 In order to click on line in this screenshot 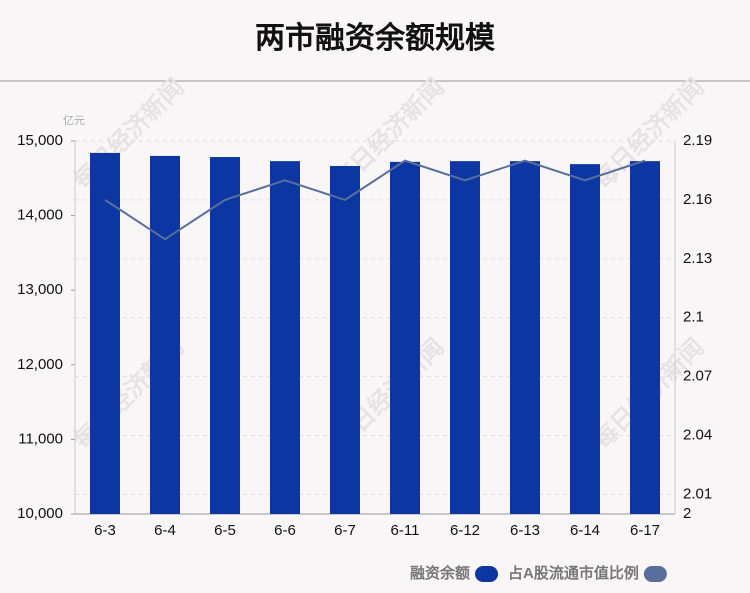, I will do `click(375, 200)`.